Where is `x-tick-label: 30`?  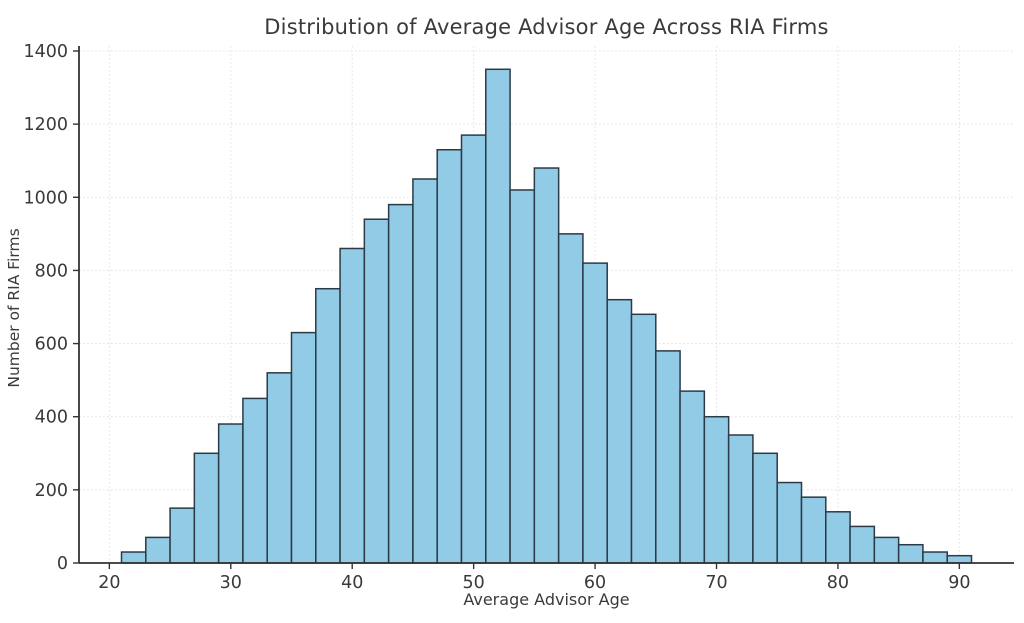
x-tick-label: 30 is located at coordinates (231, 583).